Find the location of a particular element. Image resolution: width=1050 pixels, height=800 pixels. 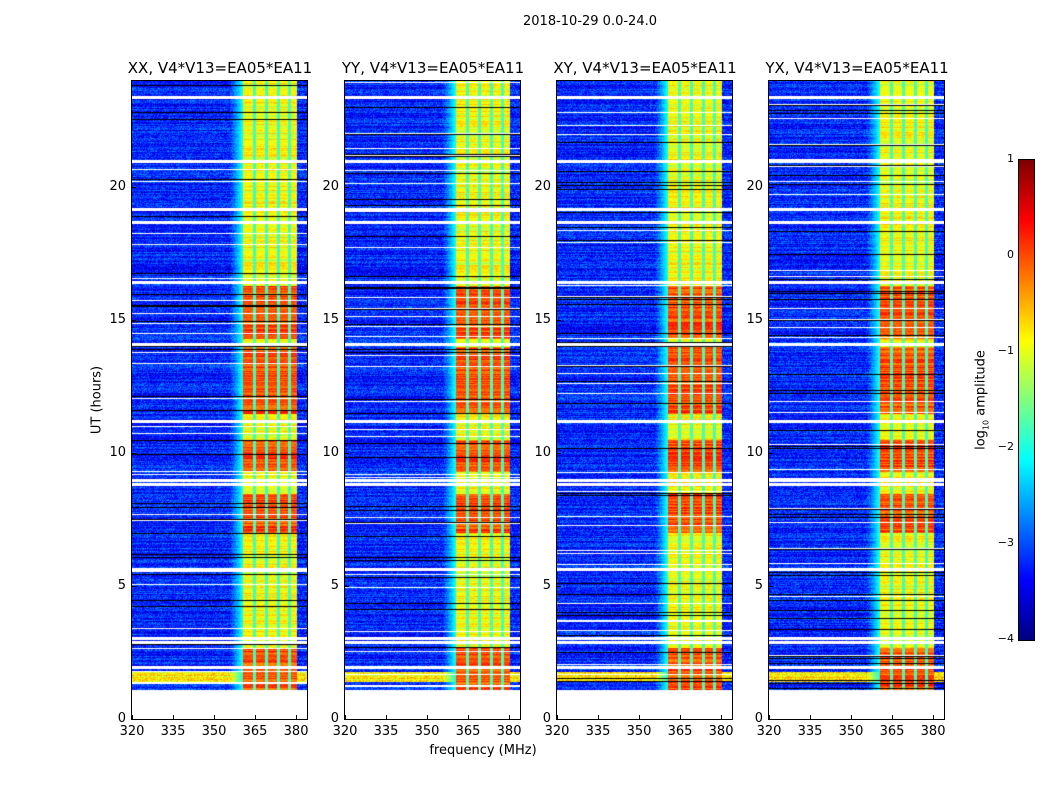

colorbar-tick-label: −3 is located at coordinates (1005, 542).